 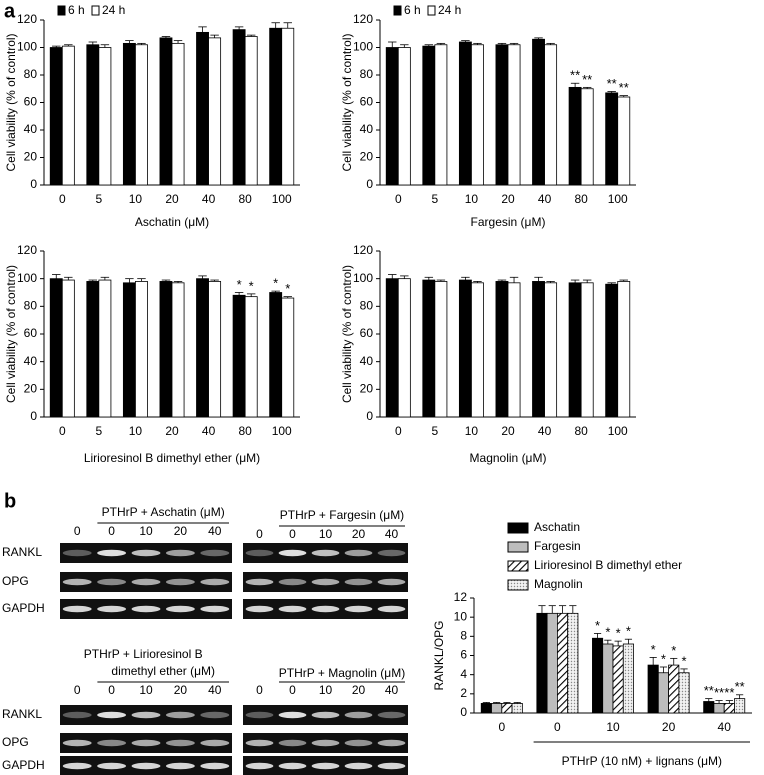 What do you see at coordinates (557, 546) in the screenshot?
I see `legend-label: Fargesin` at bounding box center [557, 546].